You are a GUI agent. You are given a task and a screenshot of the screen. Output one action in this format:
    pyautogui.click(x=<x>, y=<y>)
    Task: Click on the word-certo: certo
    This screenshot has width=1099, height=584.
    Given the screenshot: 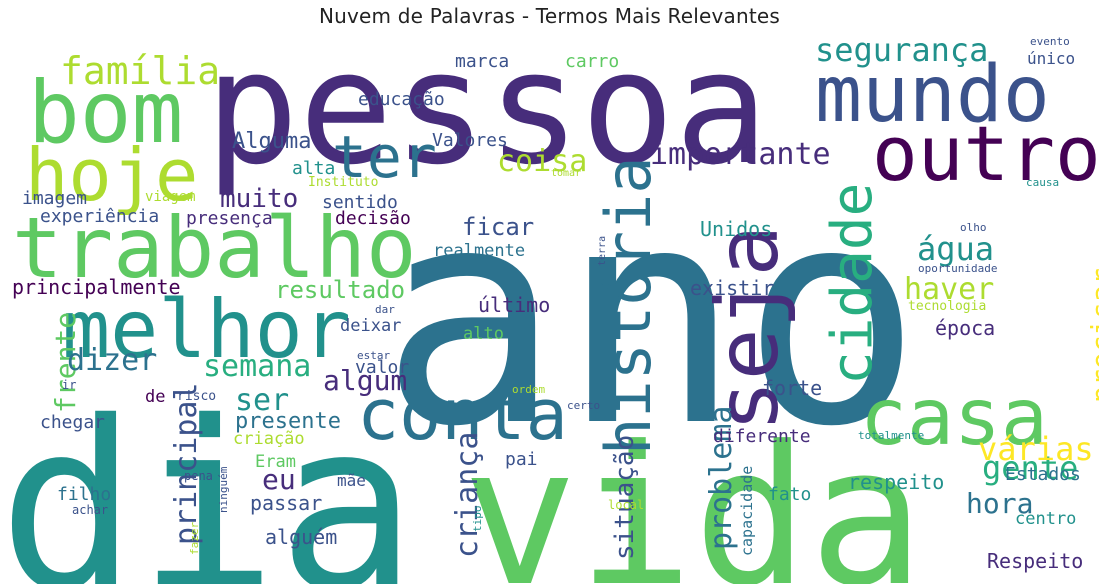 What is the action you would take?
    pyautogui.click(x=584, y=406)
    